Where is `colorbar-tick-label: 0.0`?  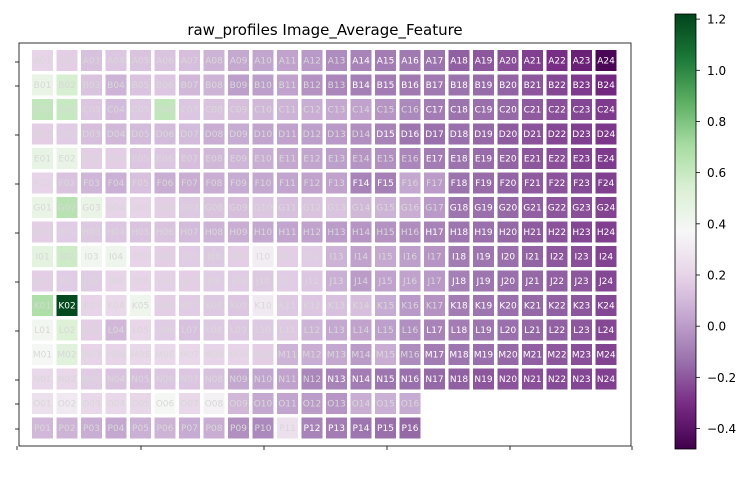 colorbar-tick-label: 0.0 is located at coordinates (716, 327).